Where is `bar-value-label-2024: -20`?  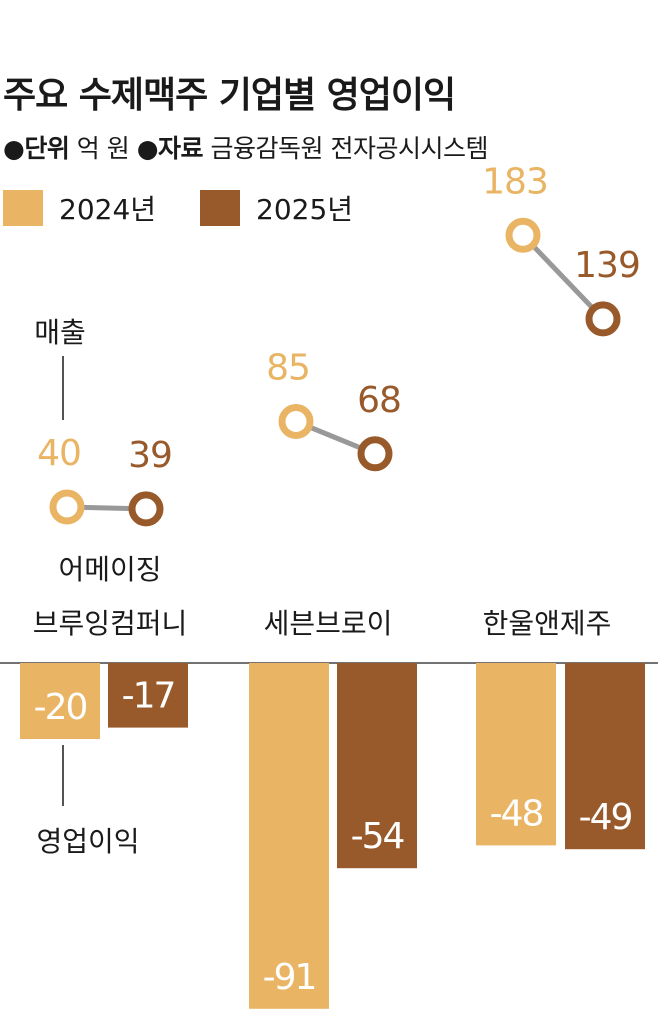 bar-value-label-2024: -20 is located at coordinates (60, 707).